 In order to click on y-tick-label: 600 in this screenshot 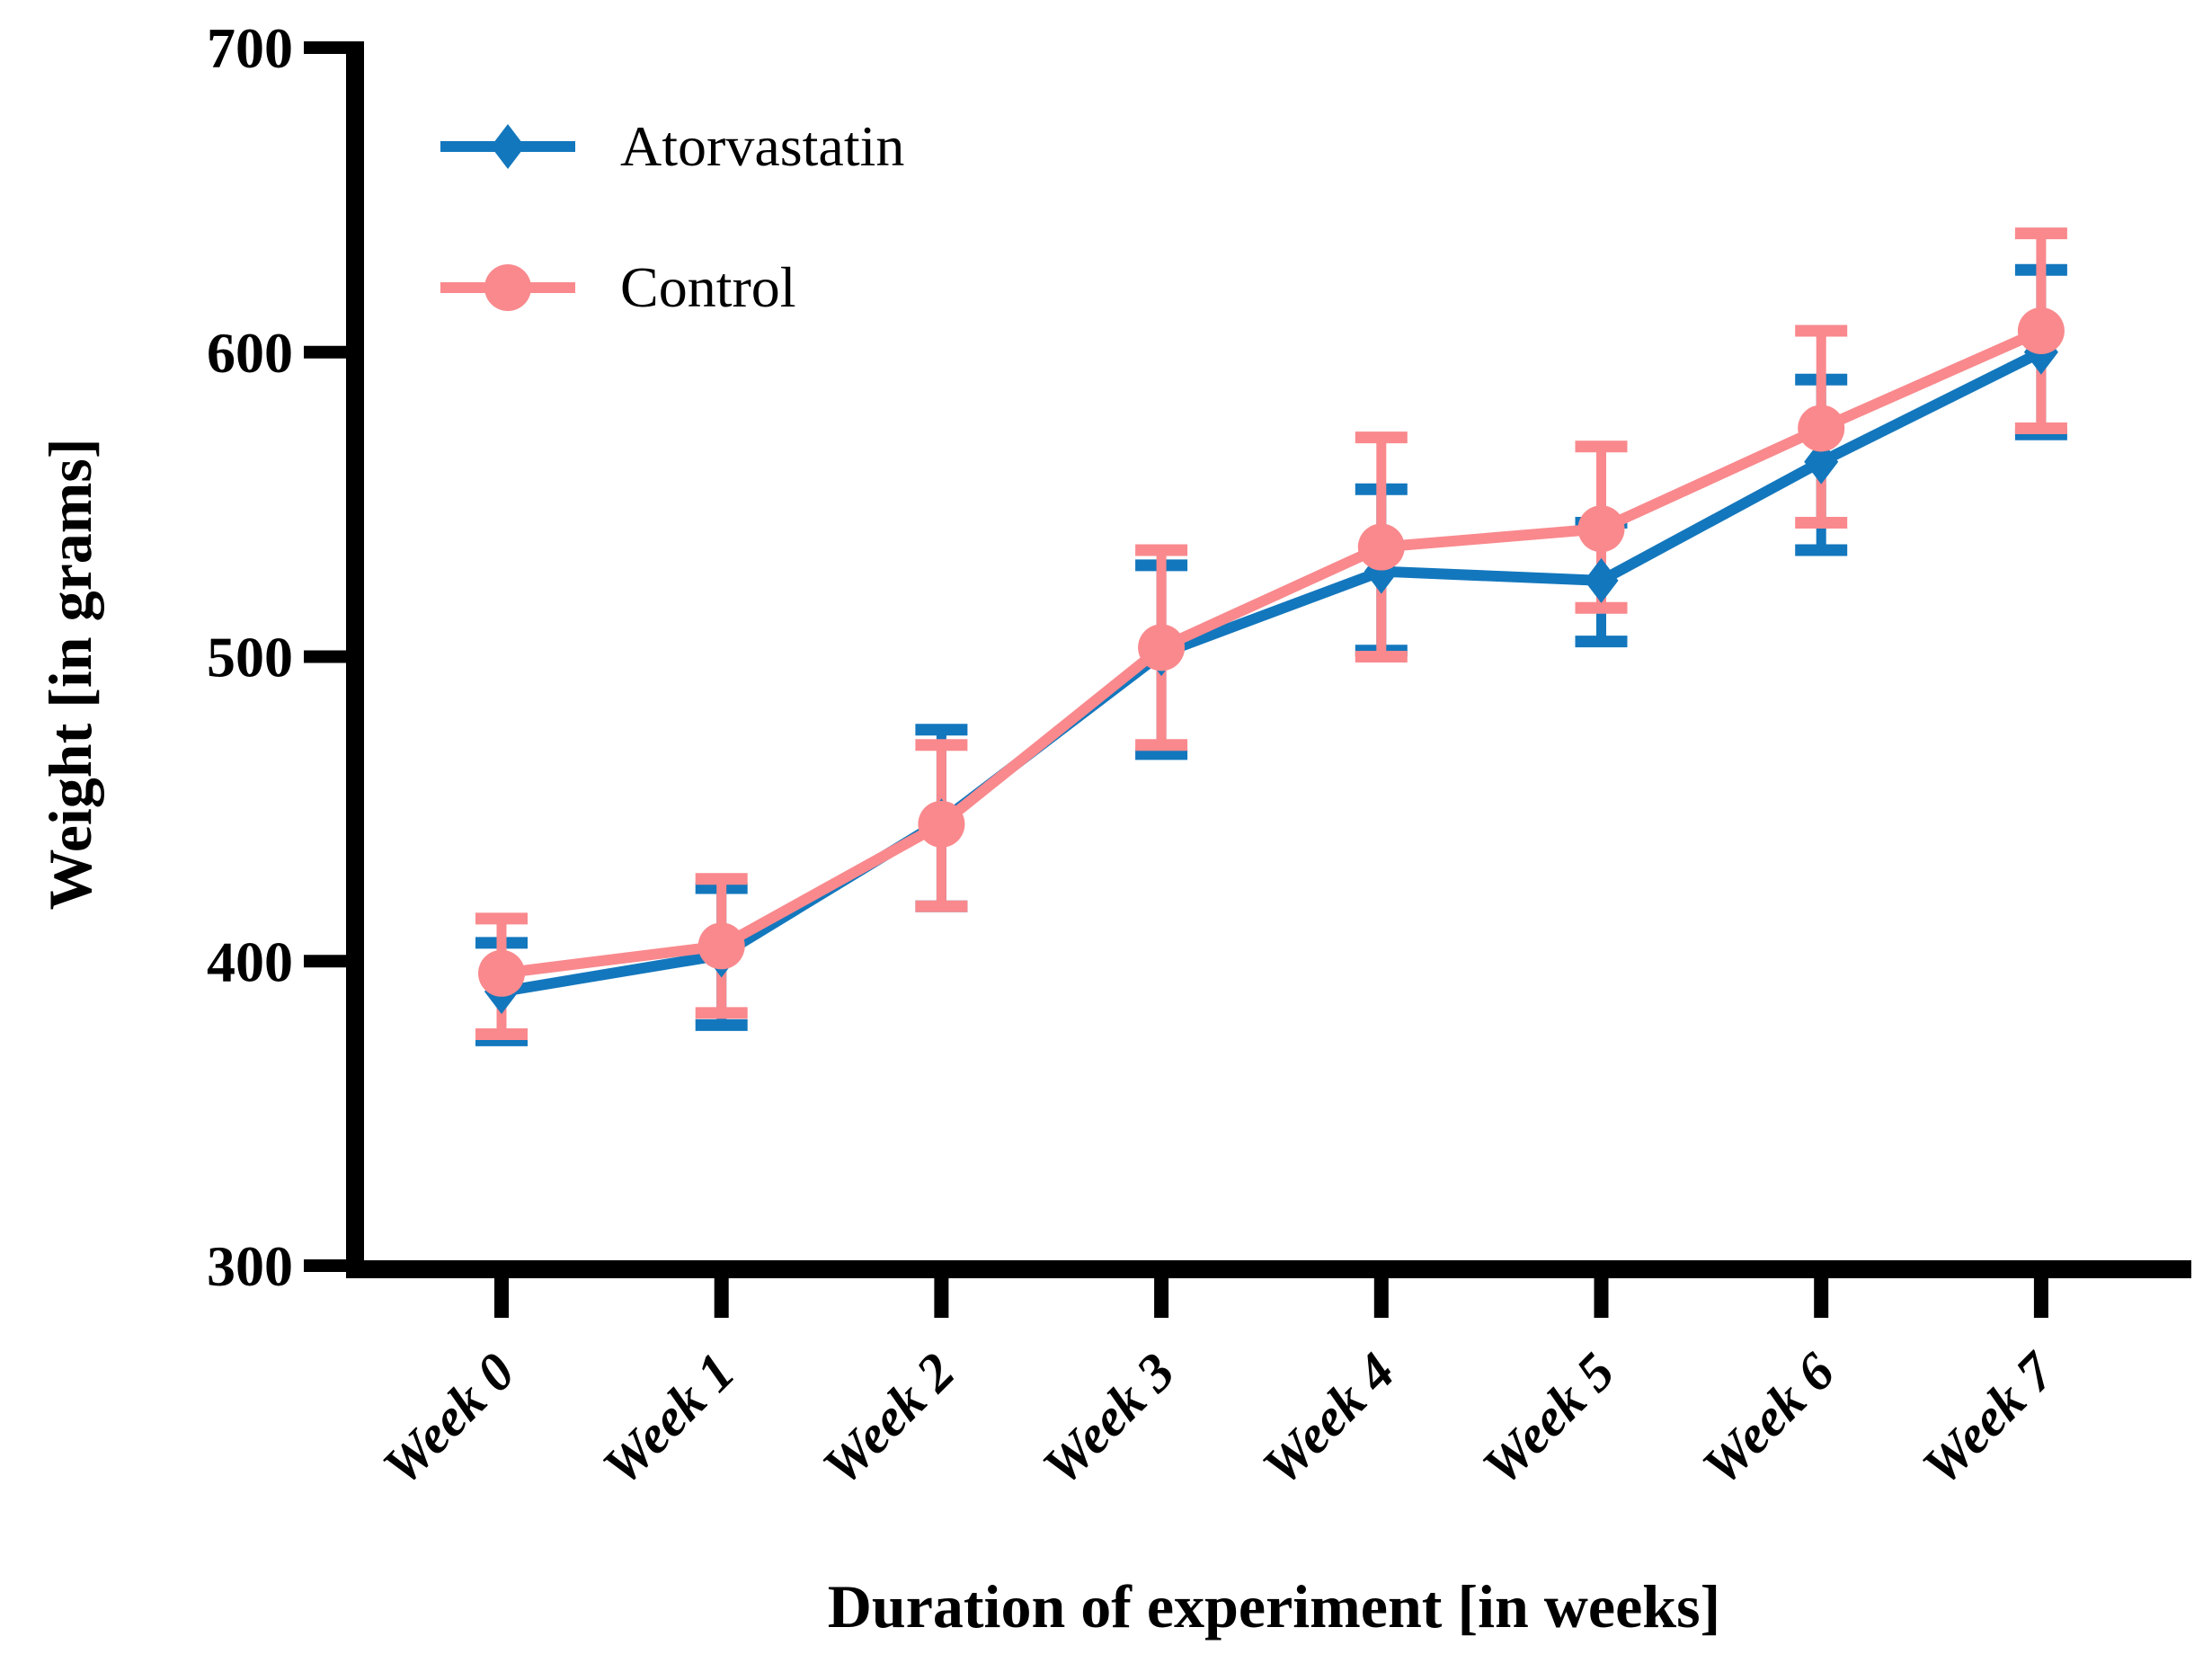, I will do `click(250, 353)`.